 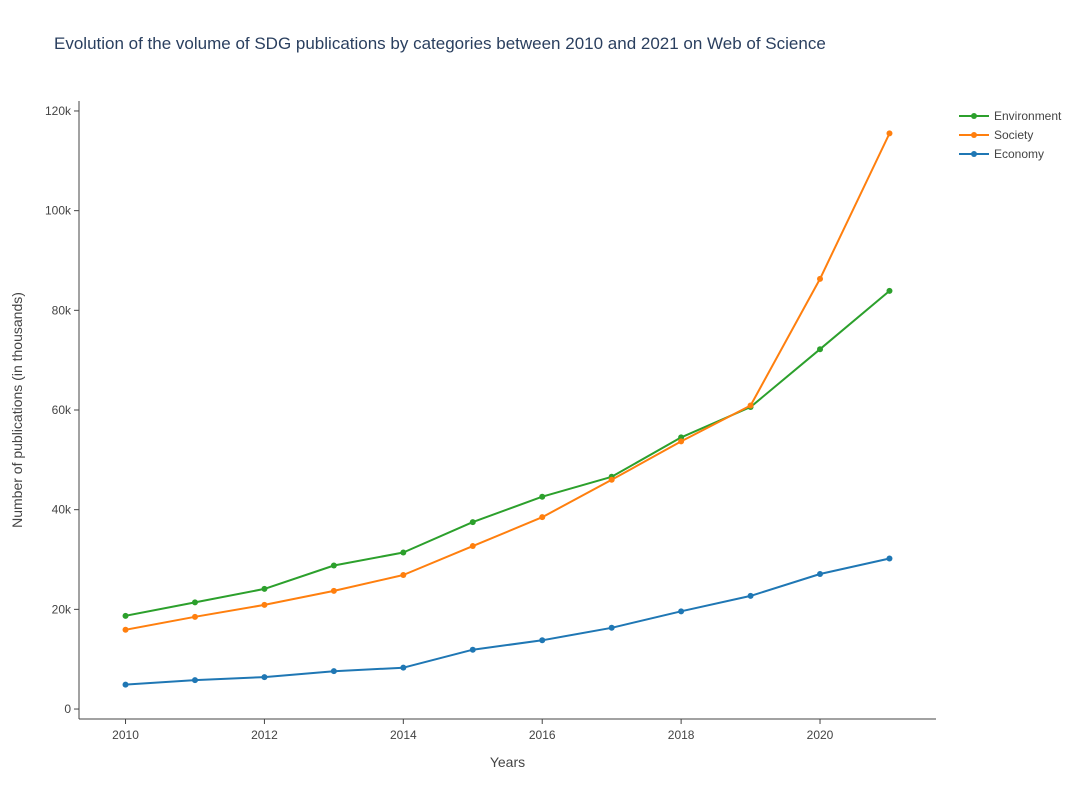 I want to click on y-tick-label: 0, so click(x=67, y=709).